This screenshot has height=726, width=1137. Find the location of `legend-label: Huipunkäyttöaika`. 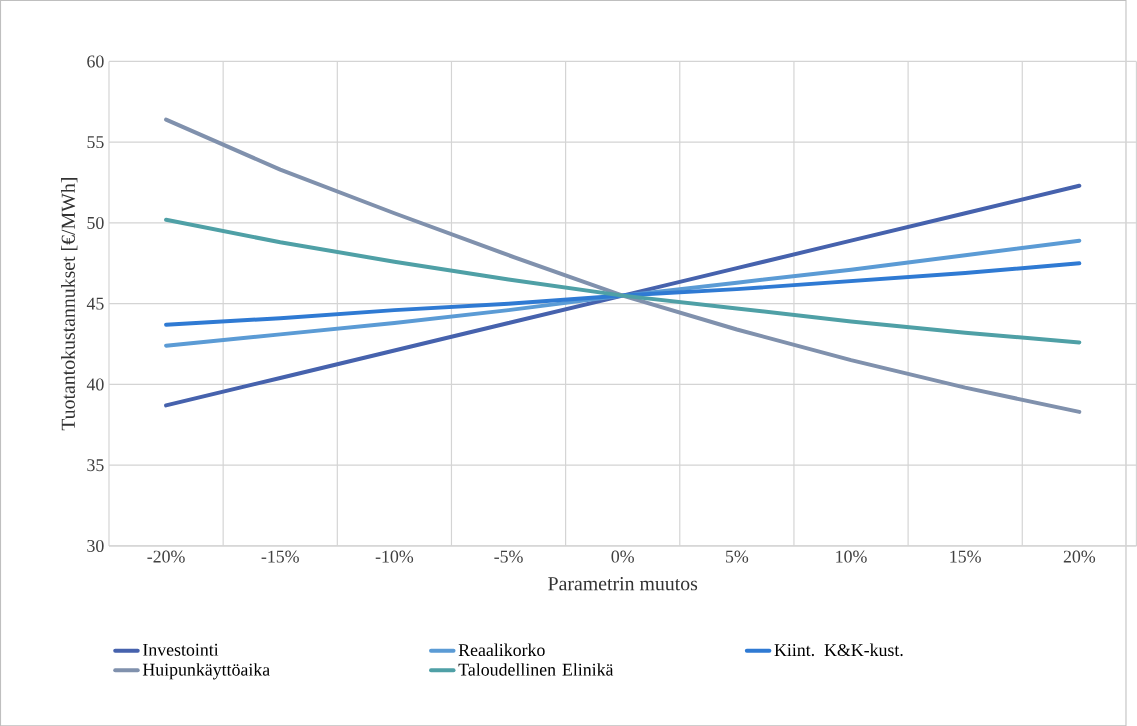

legend-label: Huipunkäyttöaika is located at coordinates (206, 671).